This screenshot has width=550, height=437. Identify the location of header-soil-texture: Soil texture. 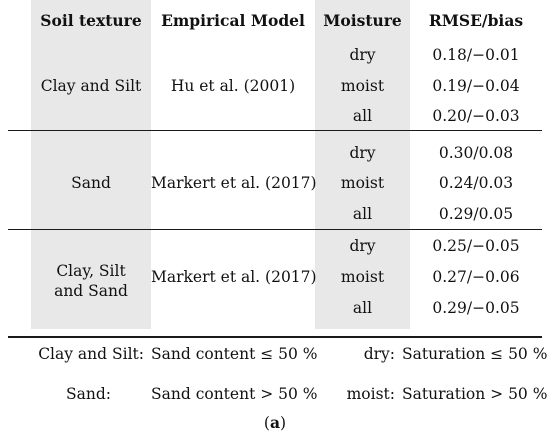
(91, 20).